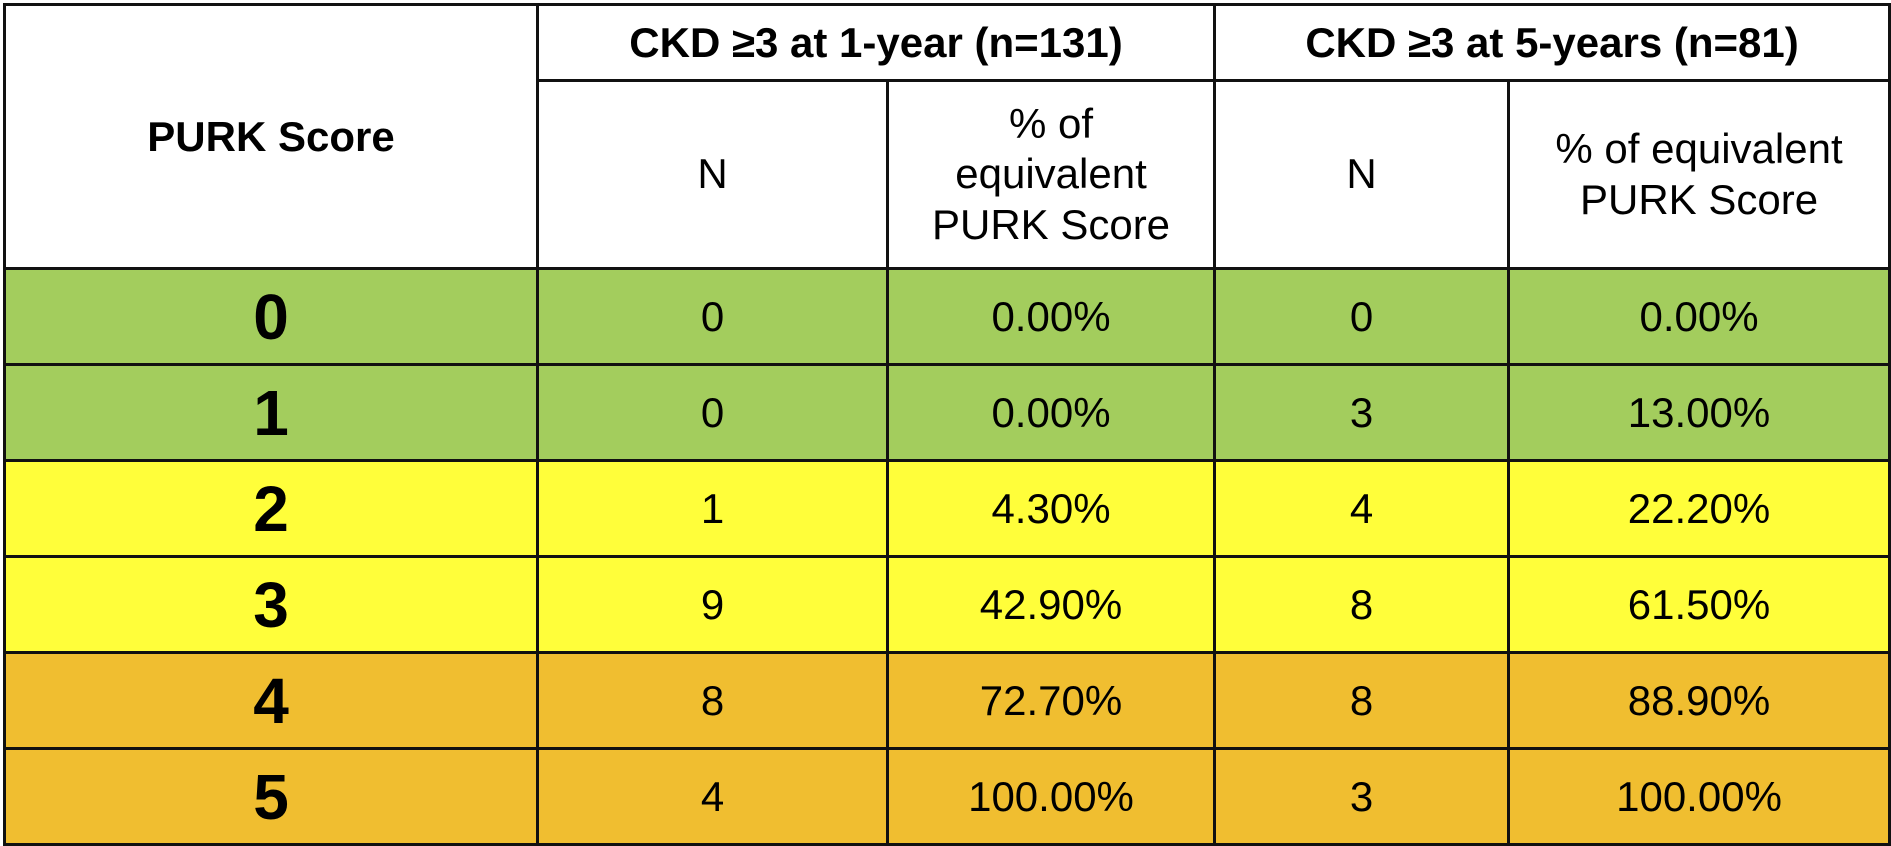  I want to click on table-row: 2 1 4.30% 4 22.20%, so click(947, 508).